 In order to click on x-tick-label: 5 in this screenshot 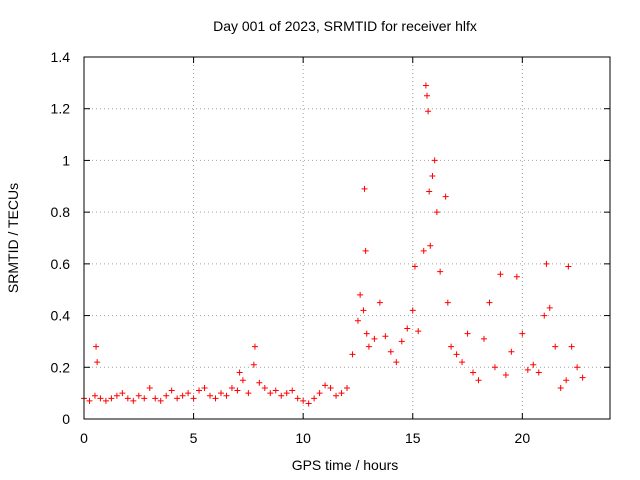, I will do `click(194, 438)`.